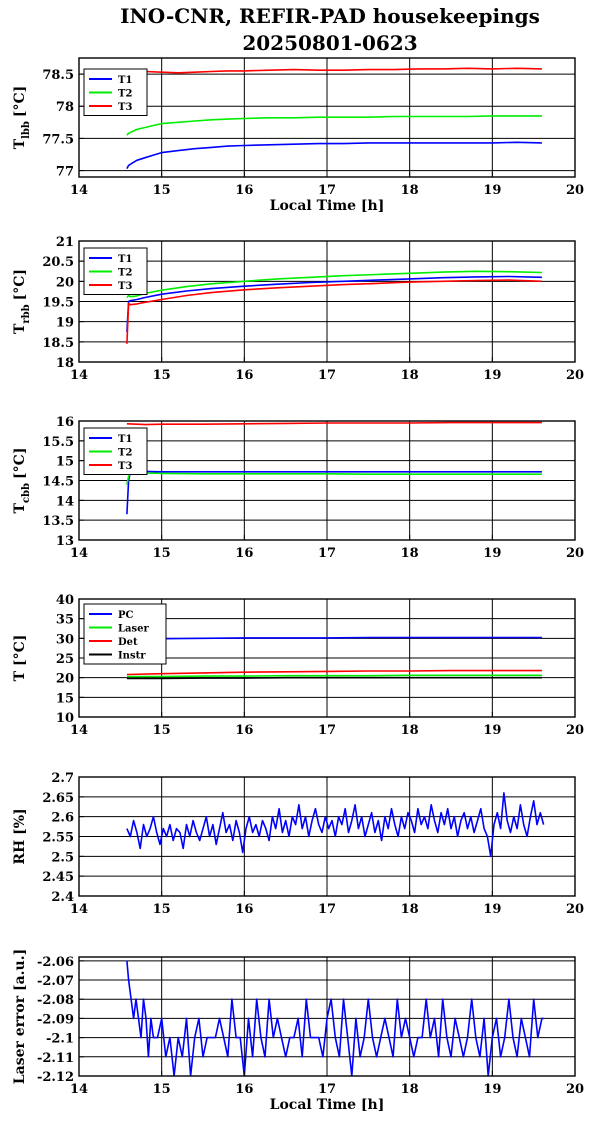  Describe the element at coordinates (334, 672) in the screenshot. I see `series-line-det` at that location.